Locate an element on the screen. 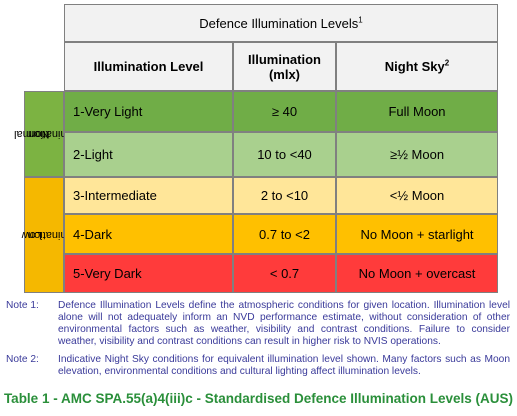 This screenshot has width=517, height=416. header-illumination-level: Illumination Level is located at coordinates (148, 66).